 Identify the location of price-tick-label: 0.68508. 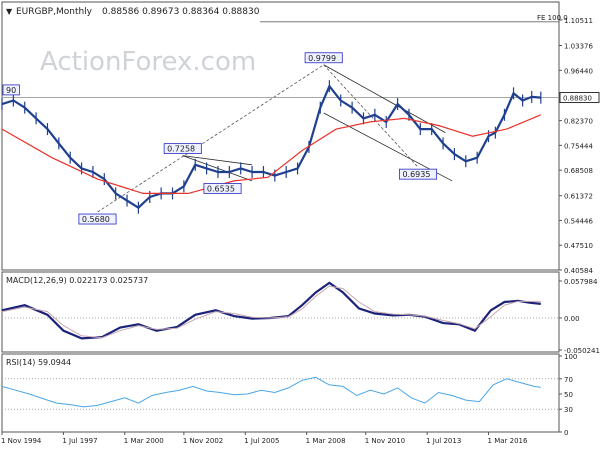
(578, 171).